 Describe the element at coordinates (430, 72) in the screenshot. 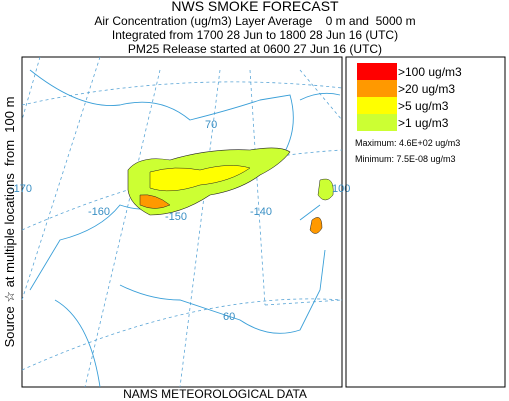

I see `legend-label: >100 ug/m3` at that location.